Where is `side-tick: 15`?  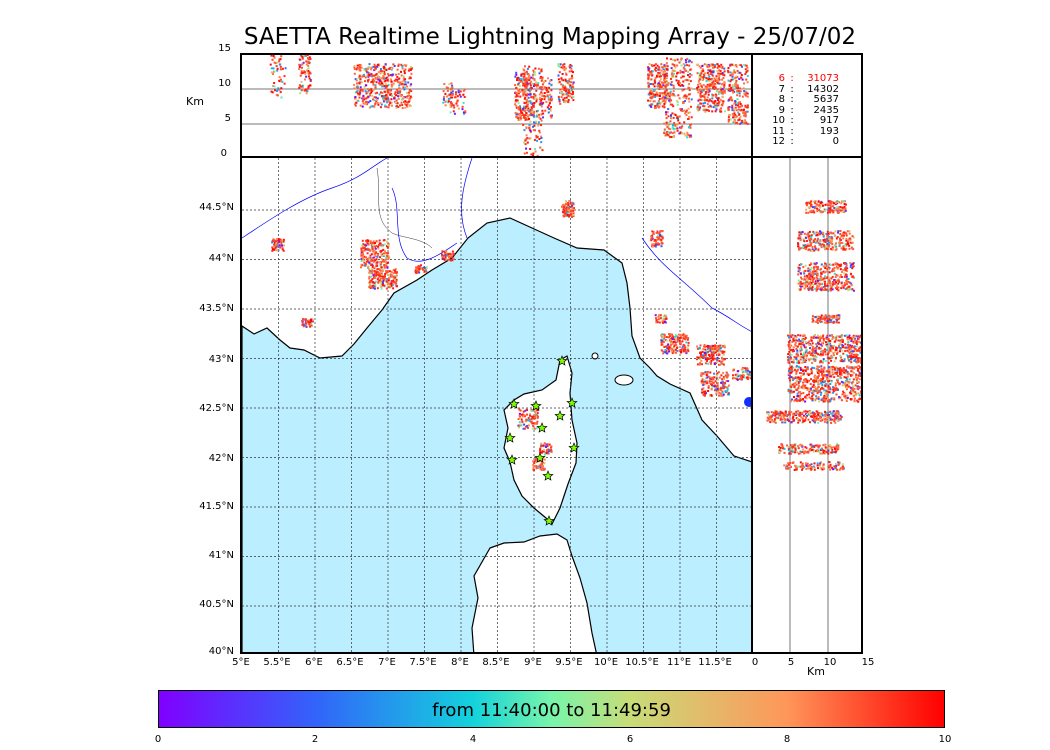
side-tick: 15 is located at coordinates (868, 662).